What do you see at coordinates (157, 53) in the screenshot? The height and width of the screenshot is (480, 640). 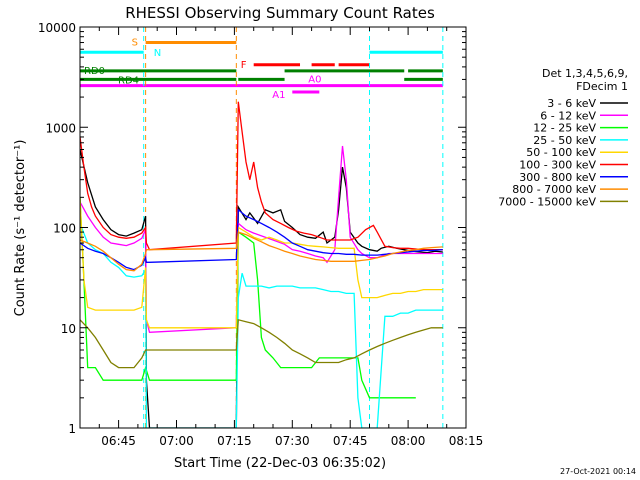 I see `state-bar-label-n: N` at bounding box center [157, 53].